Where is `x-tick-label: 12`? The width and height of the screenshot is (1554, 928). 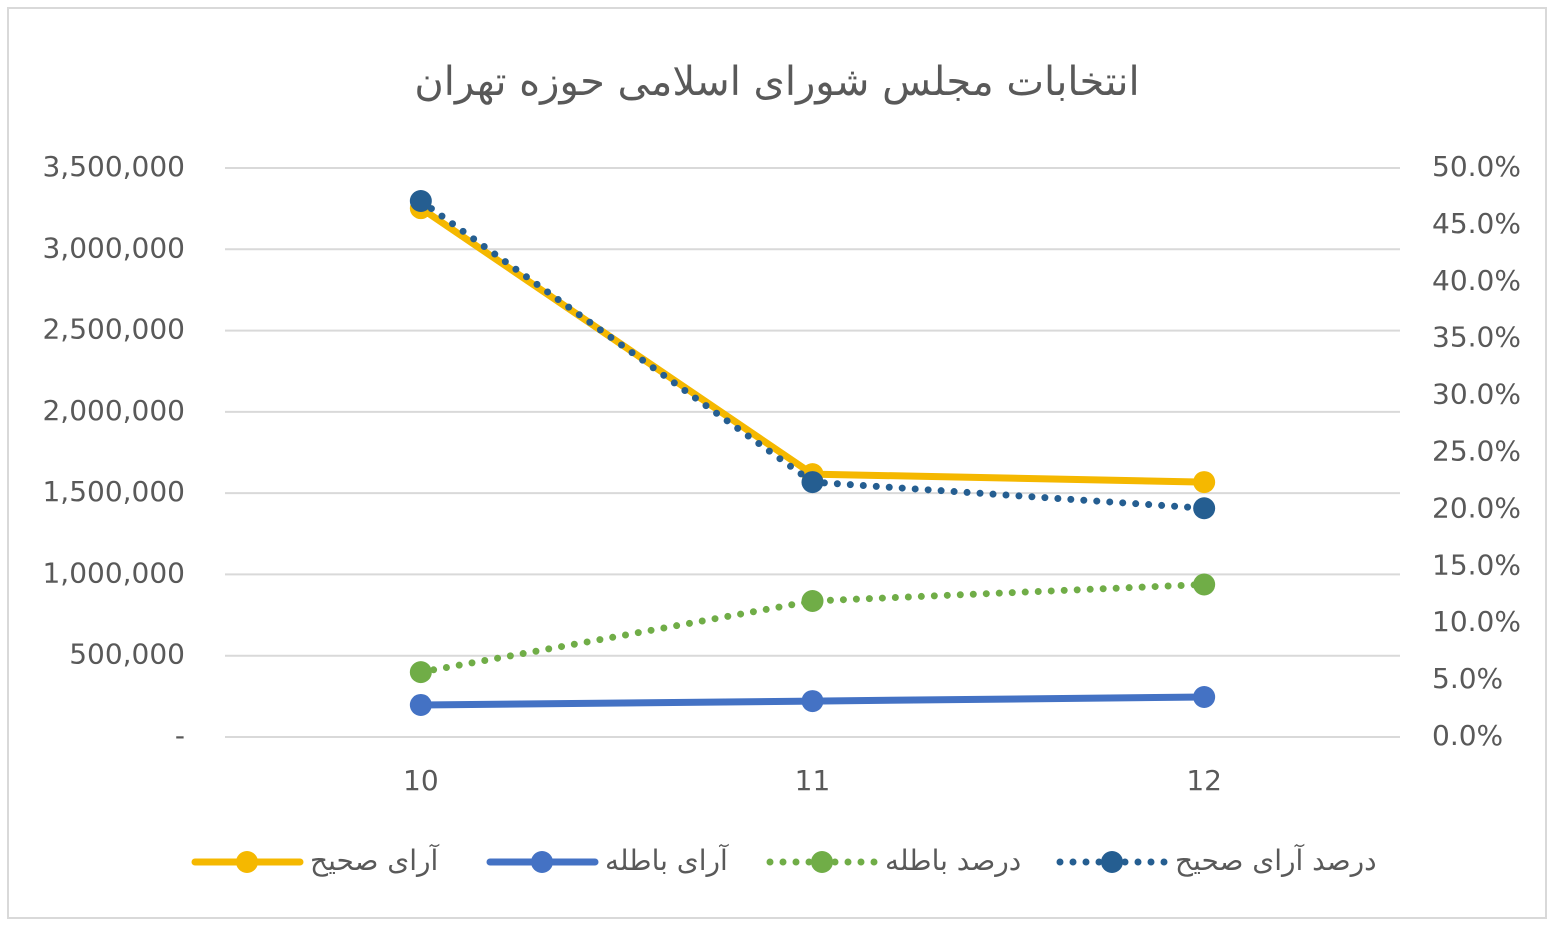
x-tick-label: 12 is located at coordinates (1204, 780).